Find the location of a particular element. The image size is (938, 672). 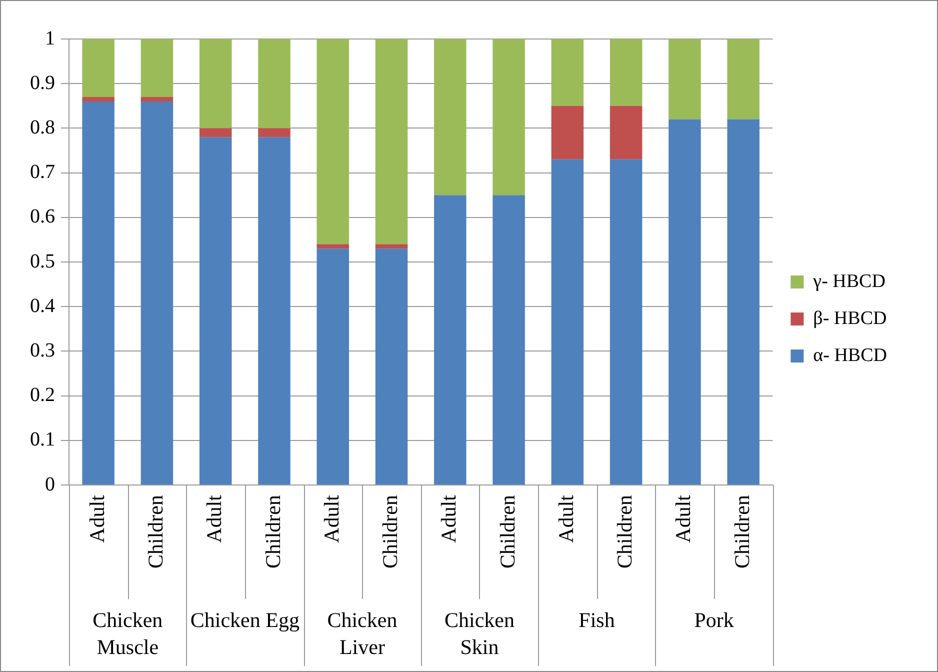

legend-label: γ- HBCD is located at coordinates (849, 281).